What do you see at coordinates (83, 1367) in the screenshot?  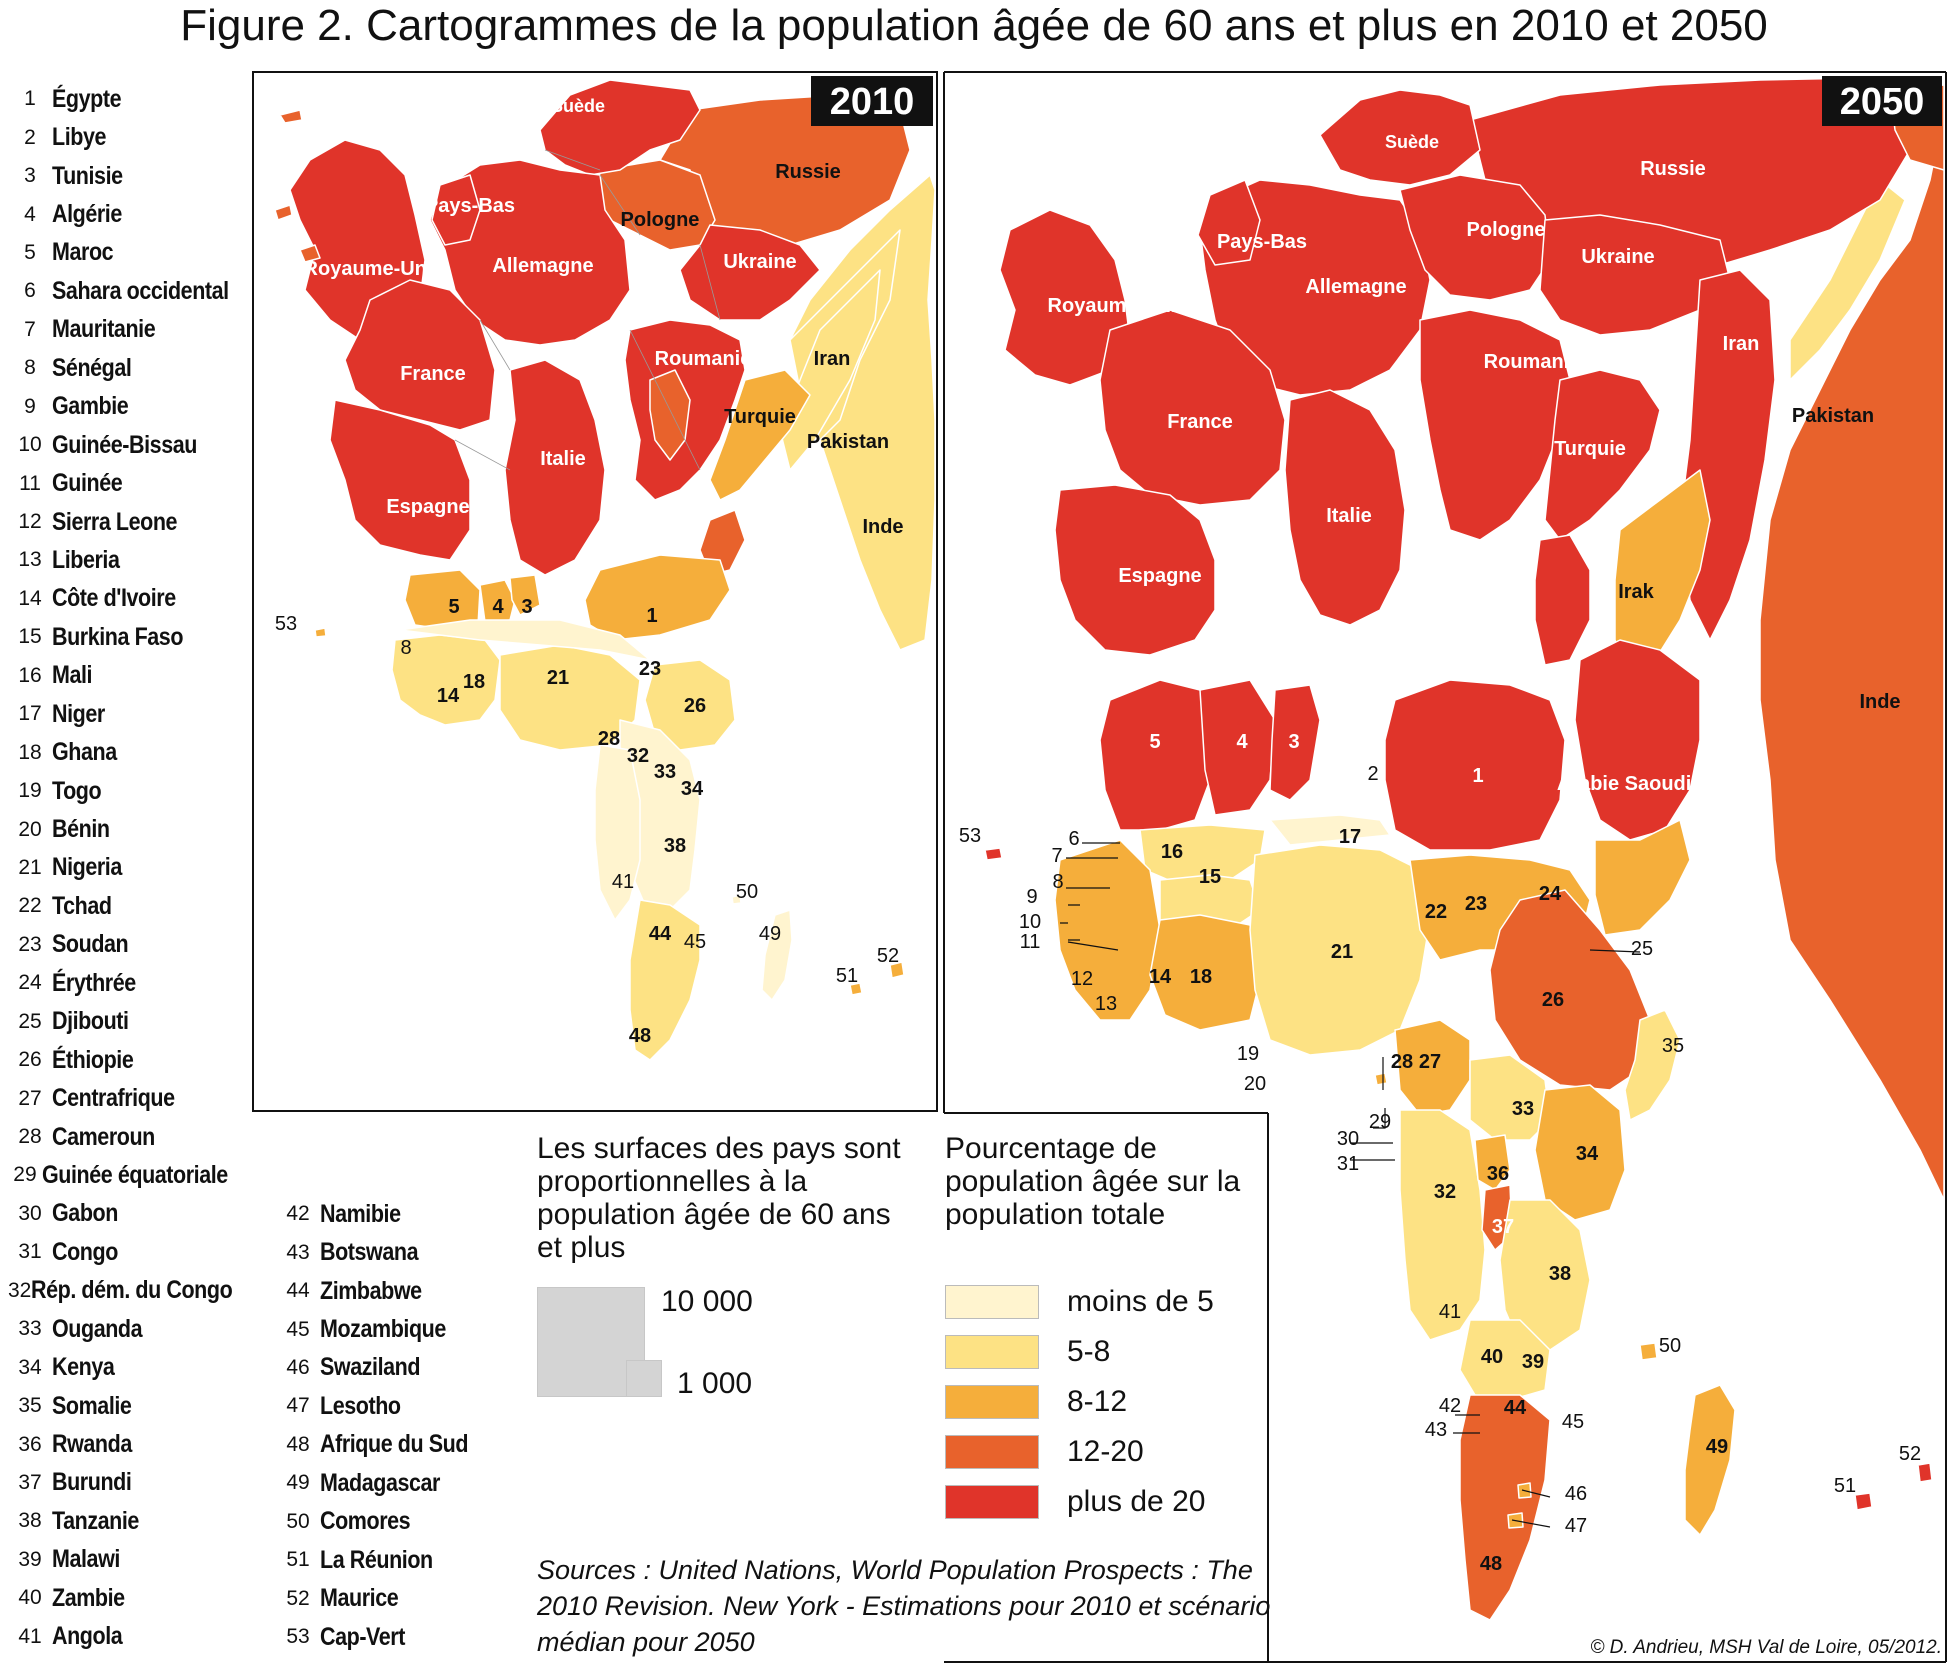 I see `index-country-name: Kenya` at bounding box center [83, 1367].